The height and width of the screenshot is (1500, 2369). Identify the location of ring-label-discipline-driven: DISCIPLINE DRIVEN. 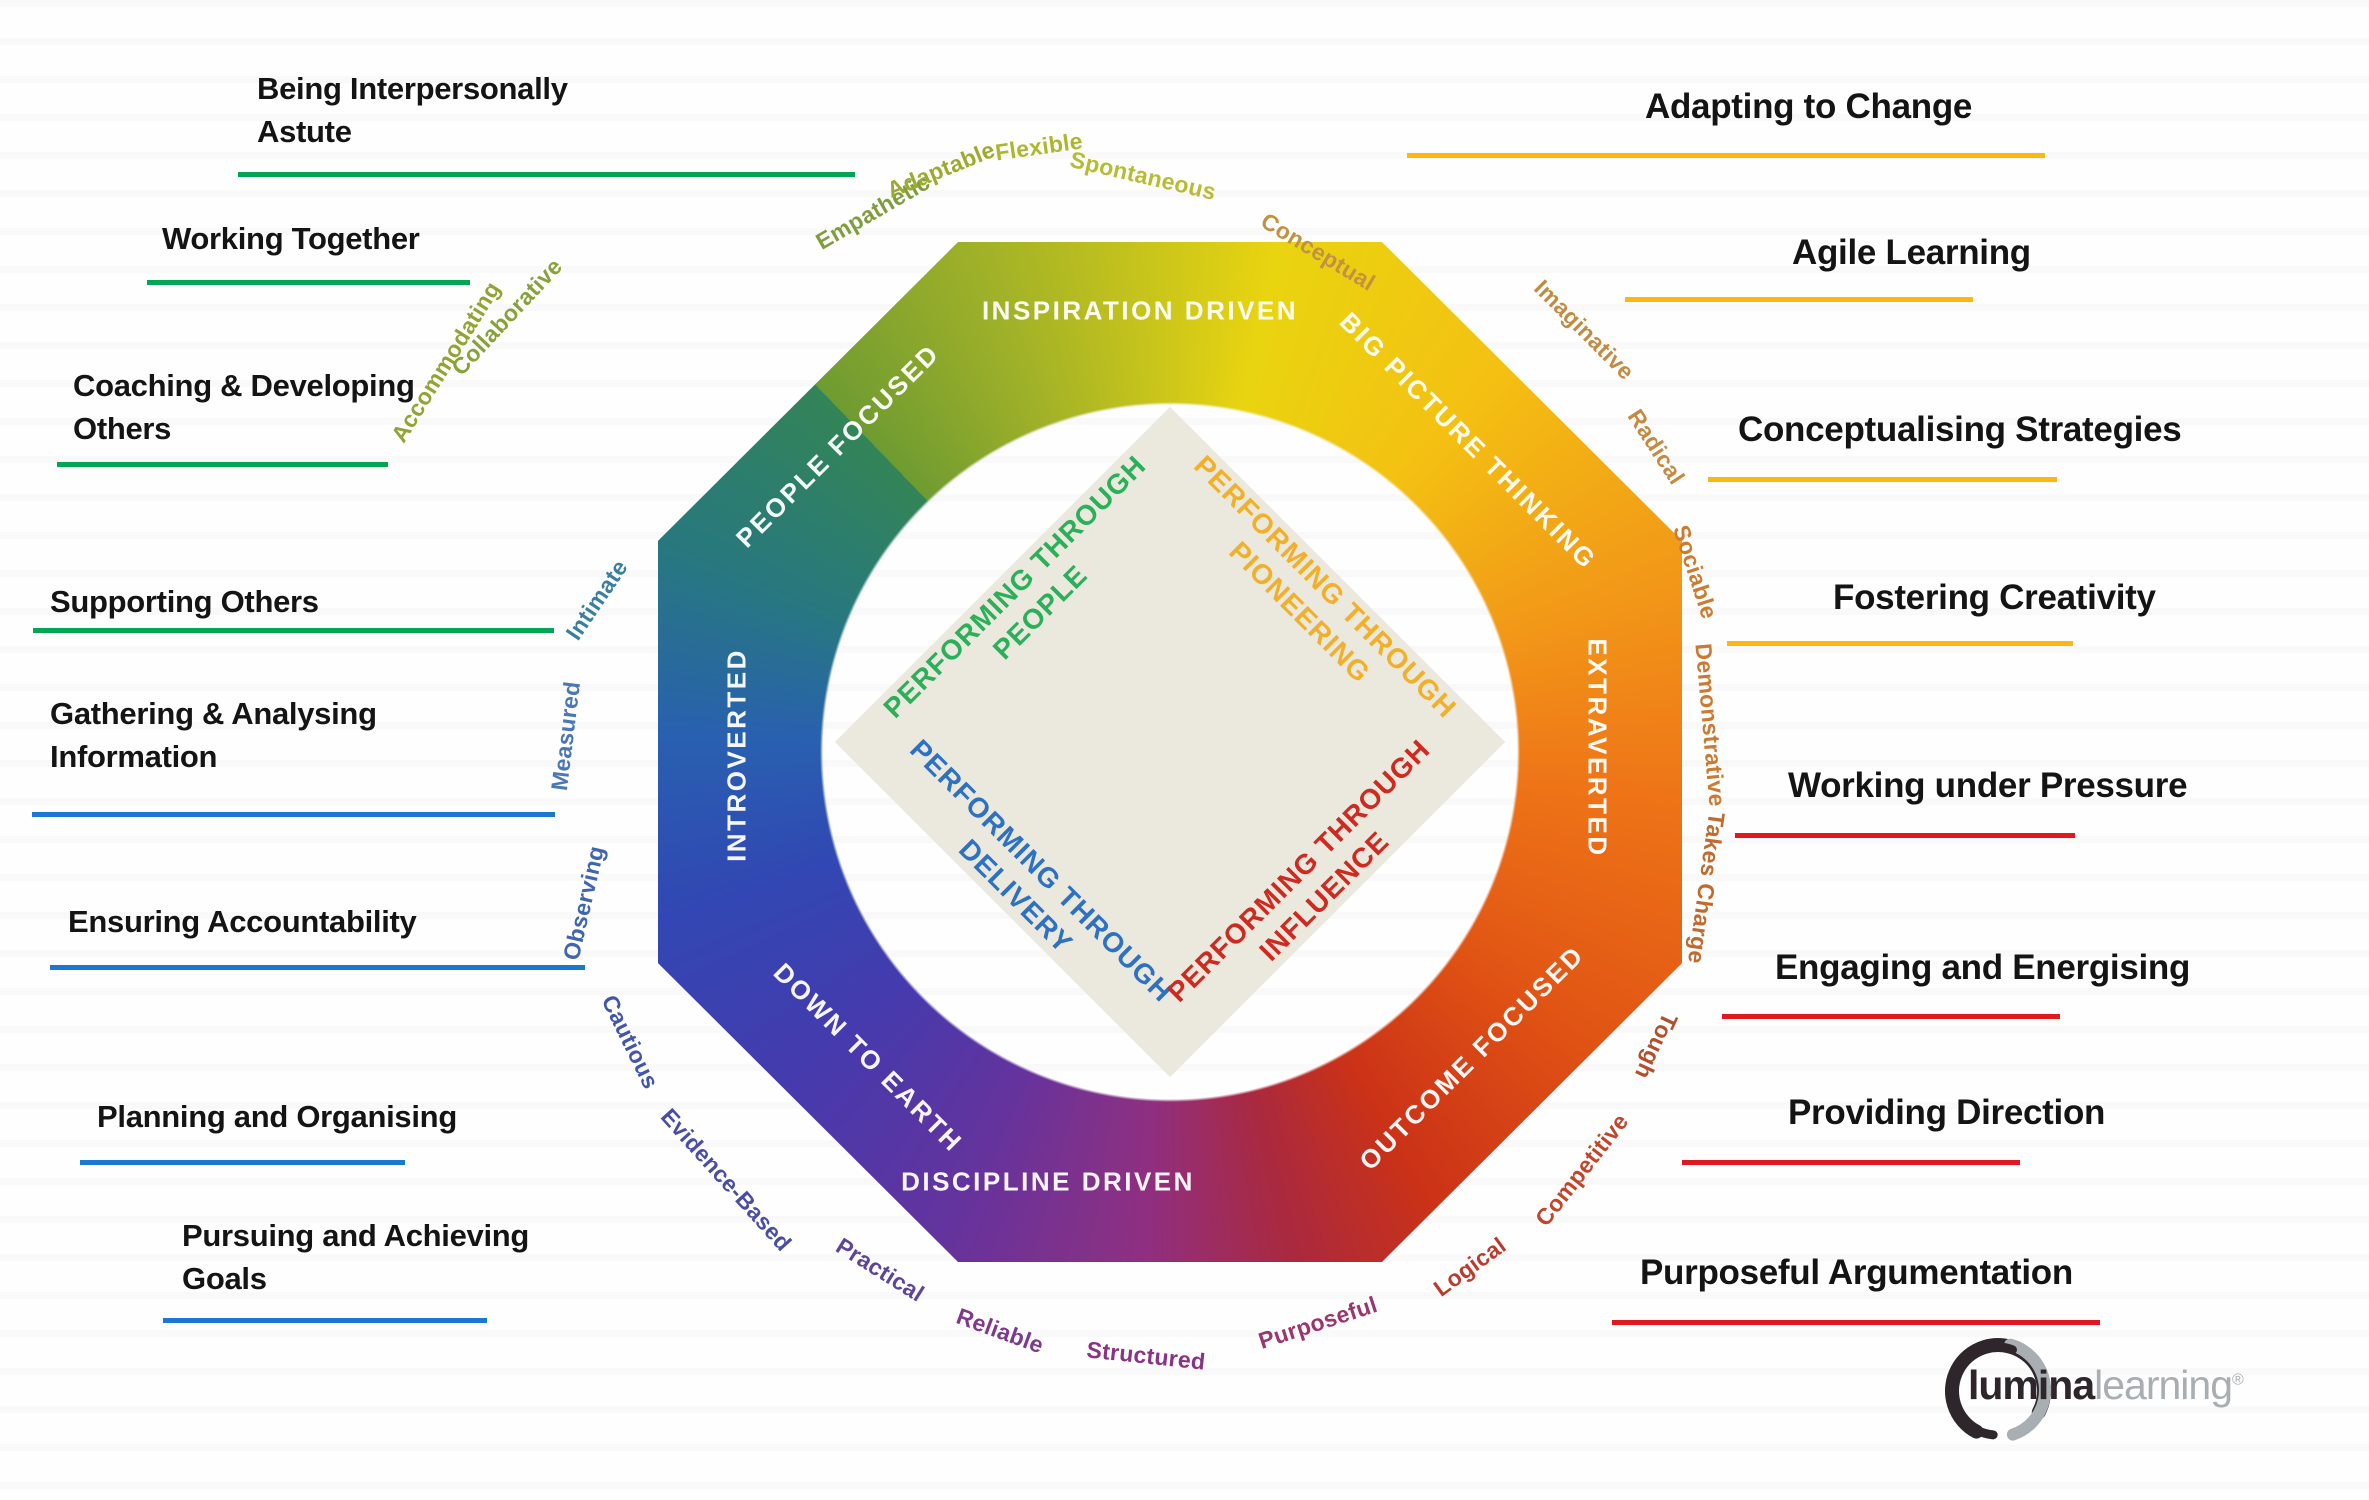
(1048, 1181).